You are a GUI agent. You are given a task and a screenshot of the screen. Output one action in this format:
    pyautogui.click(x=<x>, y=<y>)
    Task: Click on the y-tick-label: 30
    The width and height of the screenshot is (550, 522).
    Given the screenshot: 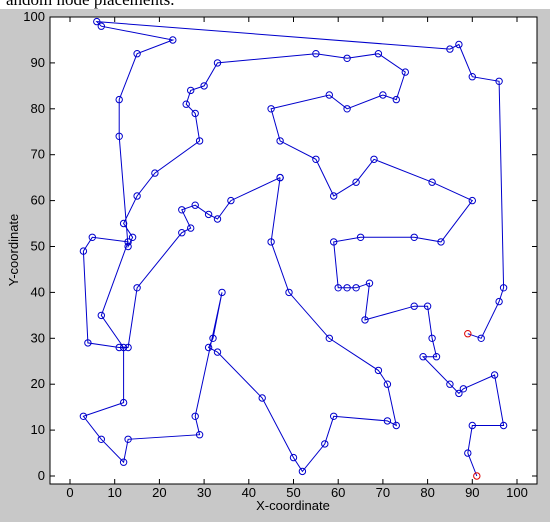 What is the action you would take?
    pyautogui.click(x=38, y=337)
    